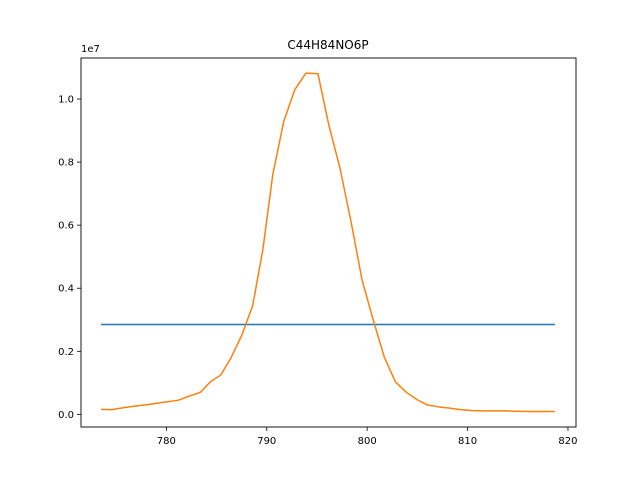  Describe the element at coordinates (66, 415) in the screenshot. I see `y-tick-label: 0.0` at that location.